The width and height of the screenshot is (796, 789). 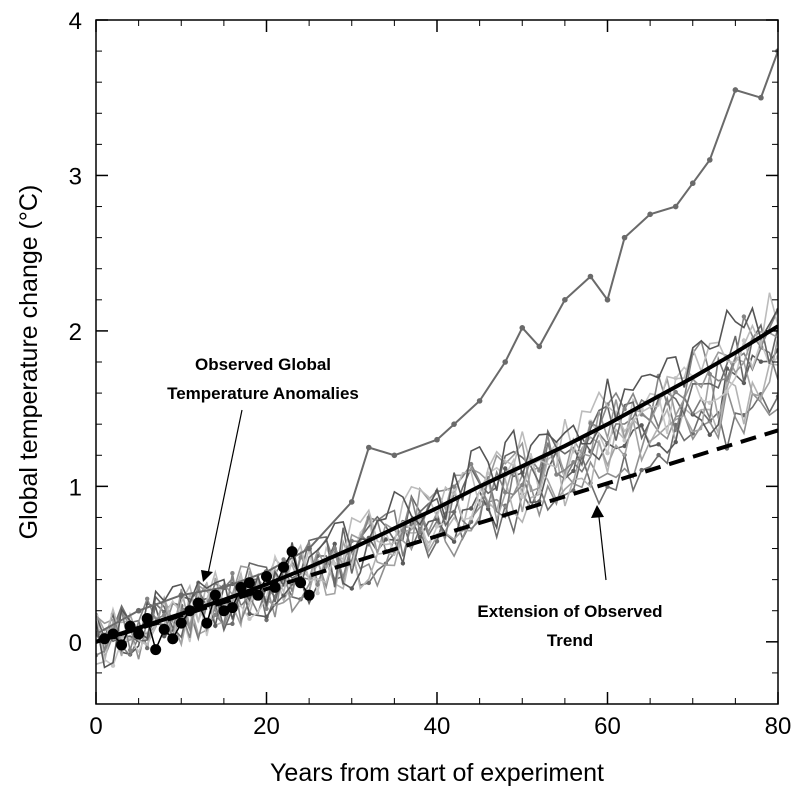 I want to click on trend-annotation-leader, so click(x=602, y=544).